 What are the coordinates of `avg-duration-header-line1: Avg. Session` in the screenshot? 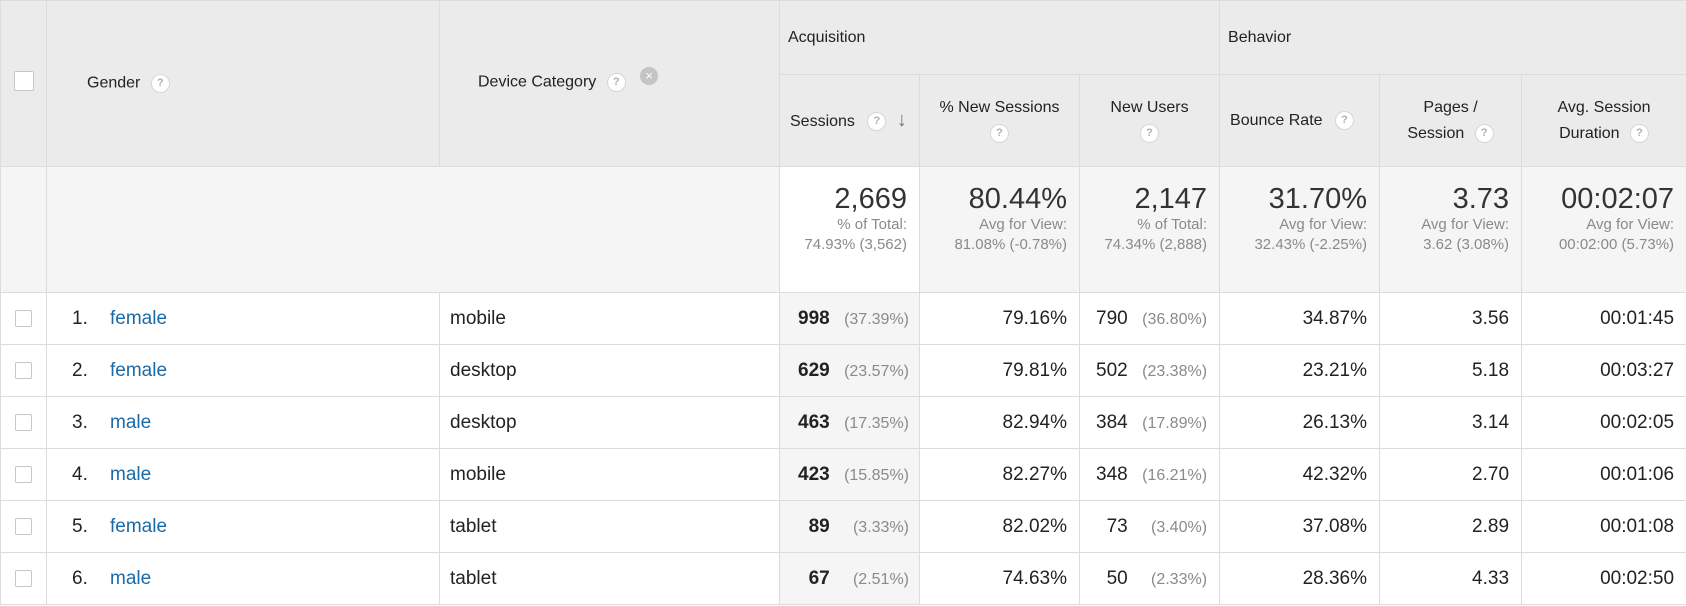 It's located at (1604, 107).